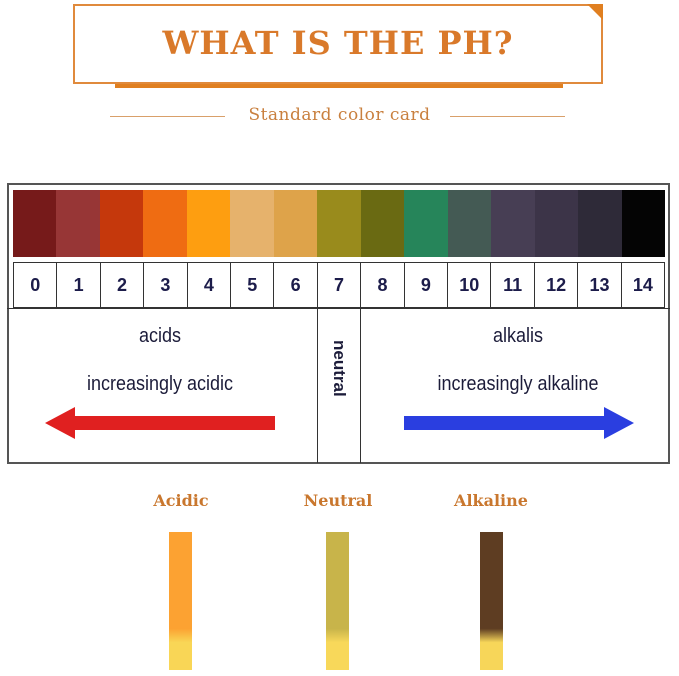 This screenshot has width=679, height=676. What do you see at coordinates (160, 423) in the screenshot?
I see `left-arrow-icon` at bounding box center [160, 423].